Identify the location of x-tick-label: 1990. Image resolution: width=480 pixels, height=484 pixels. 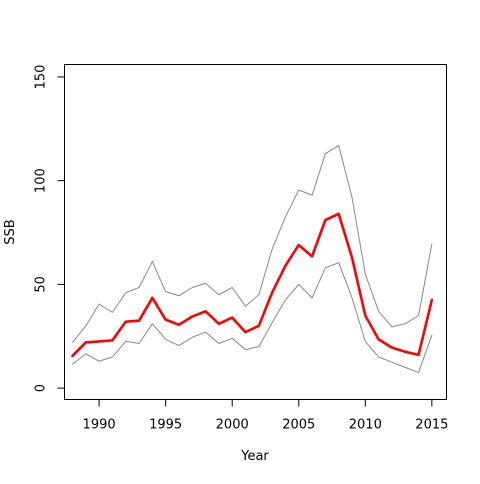
(99, 425).